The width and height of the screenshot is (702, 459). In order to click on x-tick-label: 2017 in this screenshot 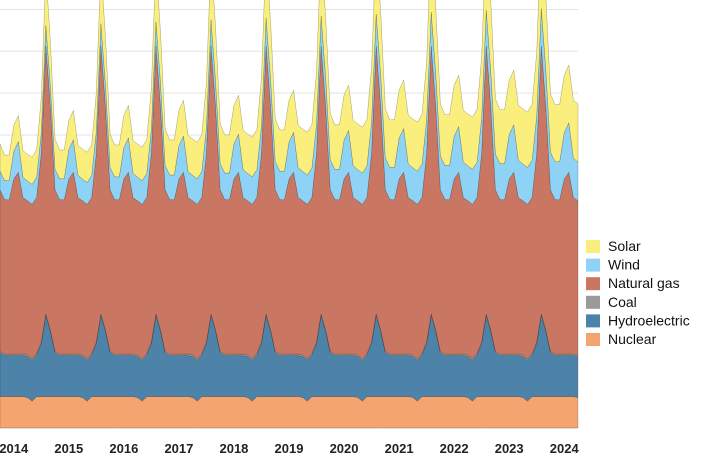, I will do `click(178, 448)`.